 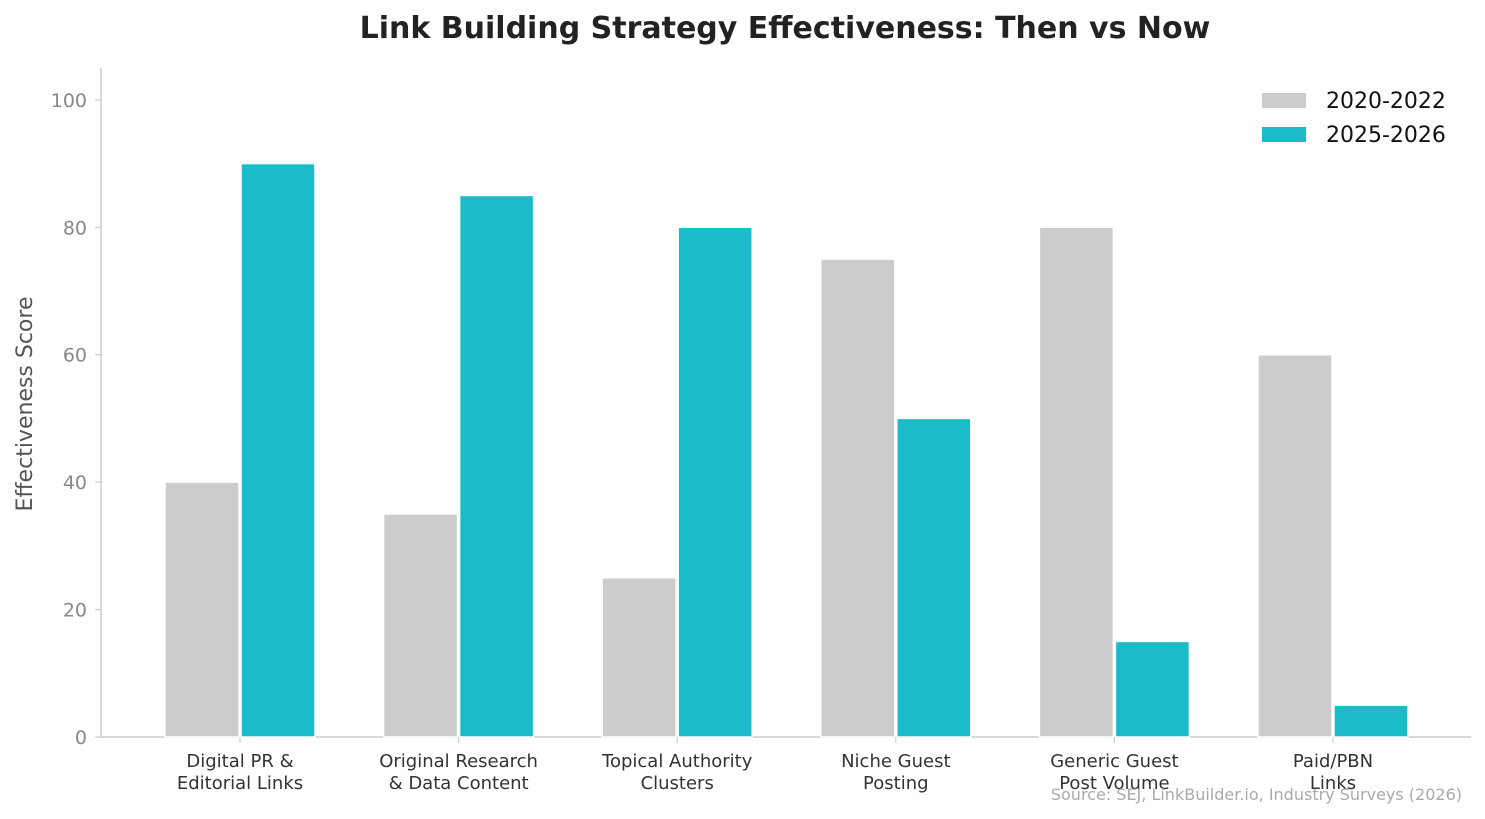 What do you see at coordinates (1354, 118) in the screenshot?
I see `legend: 2020-2022 2025-2026` at bounding box center [1354, 118].